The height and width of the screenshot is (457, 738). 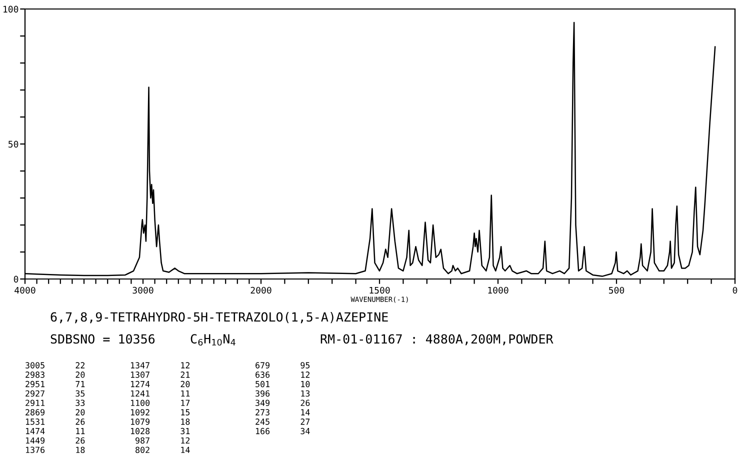 I want to click on text: 2869 20, so click(x=55, y=412).